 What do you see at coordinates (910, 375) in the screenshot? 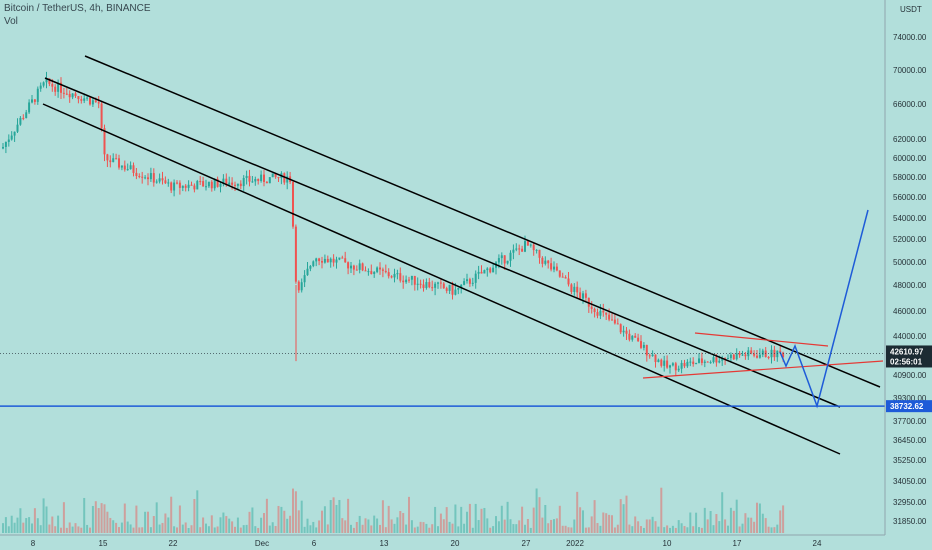
I see `price-tick-label: 40900.00` at bounding box center [910, 375].